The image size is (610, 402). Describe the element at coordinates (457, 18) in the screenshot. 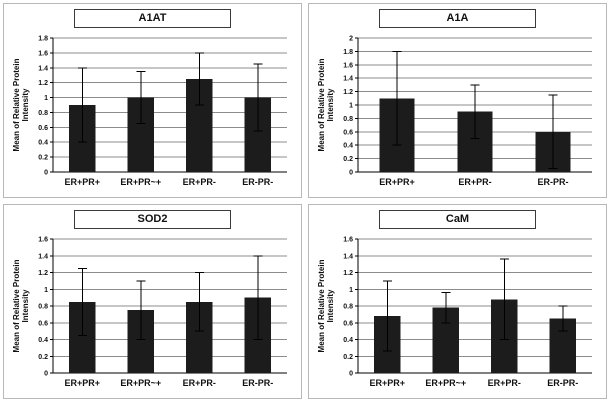

I see `chart-title-a1a: A1A` at that location.